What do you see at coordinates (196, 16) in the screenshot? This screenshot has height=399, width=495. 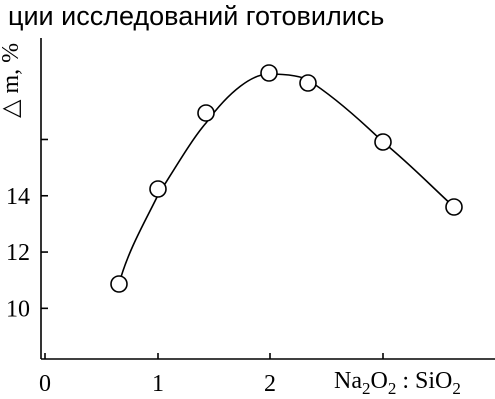 I see `header-text: ции исследований готовились` at bounding box center [196, 16].